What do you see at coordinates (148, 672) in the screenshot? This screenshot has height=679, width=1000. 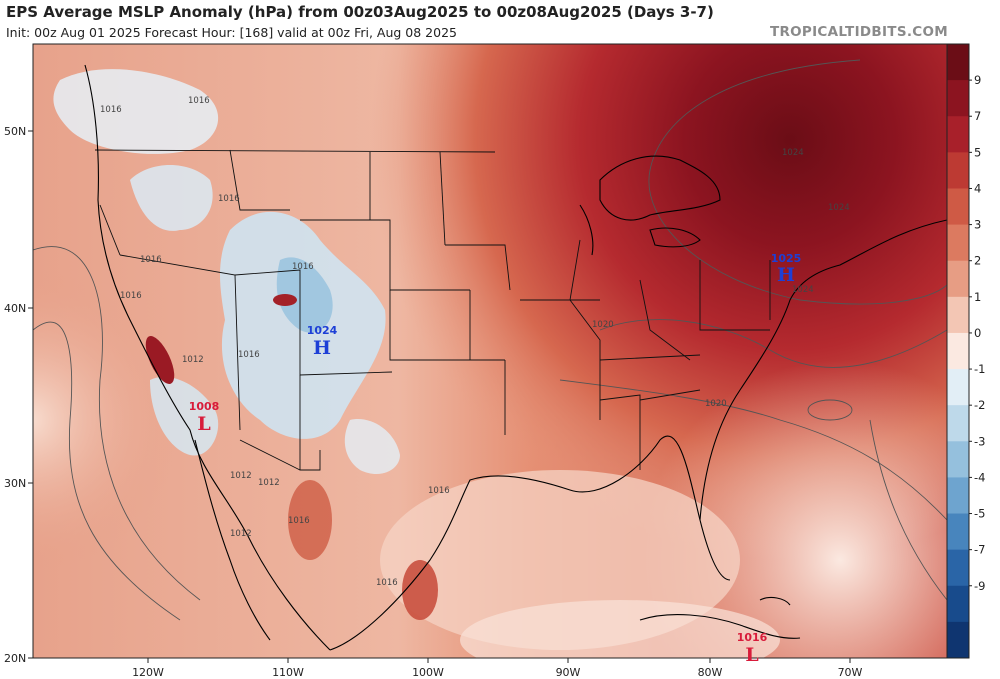 I see `lon-label-120w: 120W` at bounding box center [148, 672].